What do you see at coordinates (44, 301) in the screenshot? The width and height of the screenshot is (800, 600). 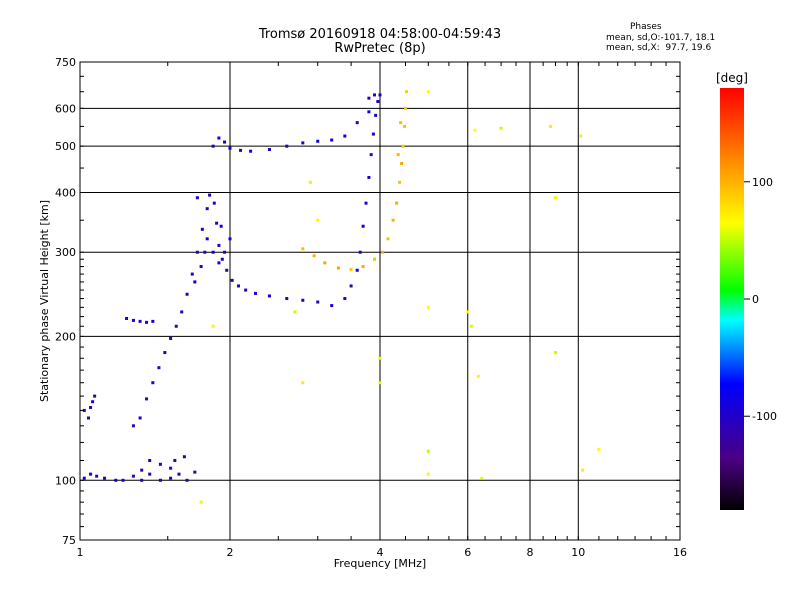 I see `y-axis-label: Stationary phase Virtual Height [km]` at bounding box center [44, 301].